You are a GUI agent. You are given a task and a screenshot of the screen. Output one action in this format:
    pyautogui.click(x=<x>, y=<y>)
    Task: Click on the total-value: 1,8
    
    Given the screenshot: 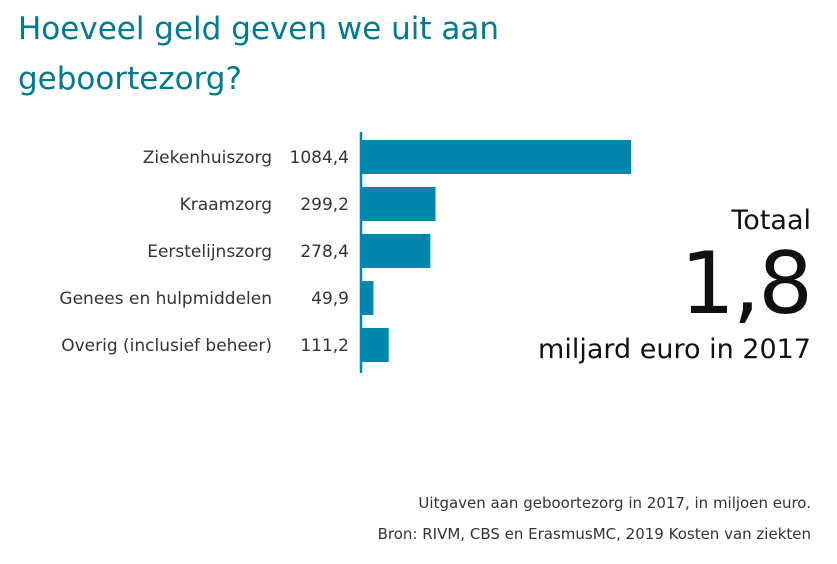 What is the action you would take?
    pyautogui.click(x=746, y=284)
    